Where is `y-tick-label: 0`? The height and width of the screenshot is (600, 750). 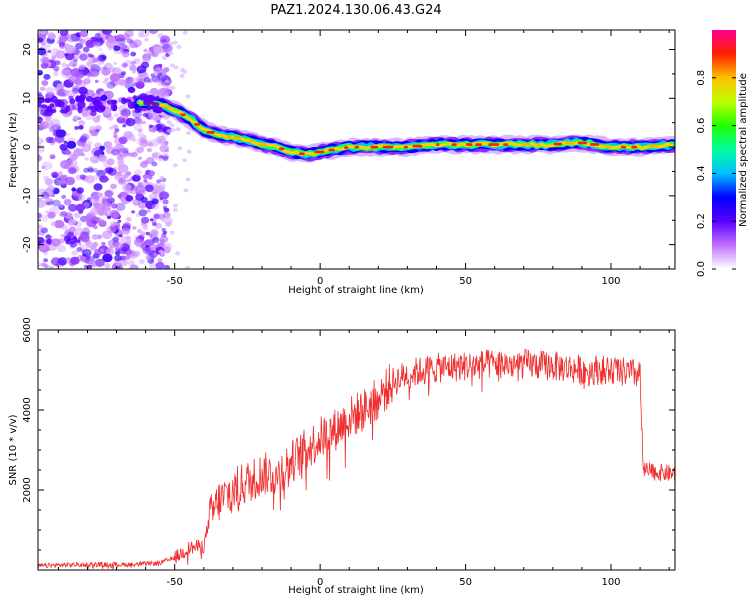
y-tick-label: 0 is located at coordinates (27, 147).